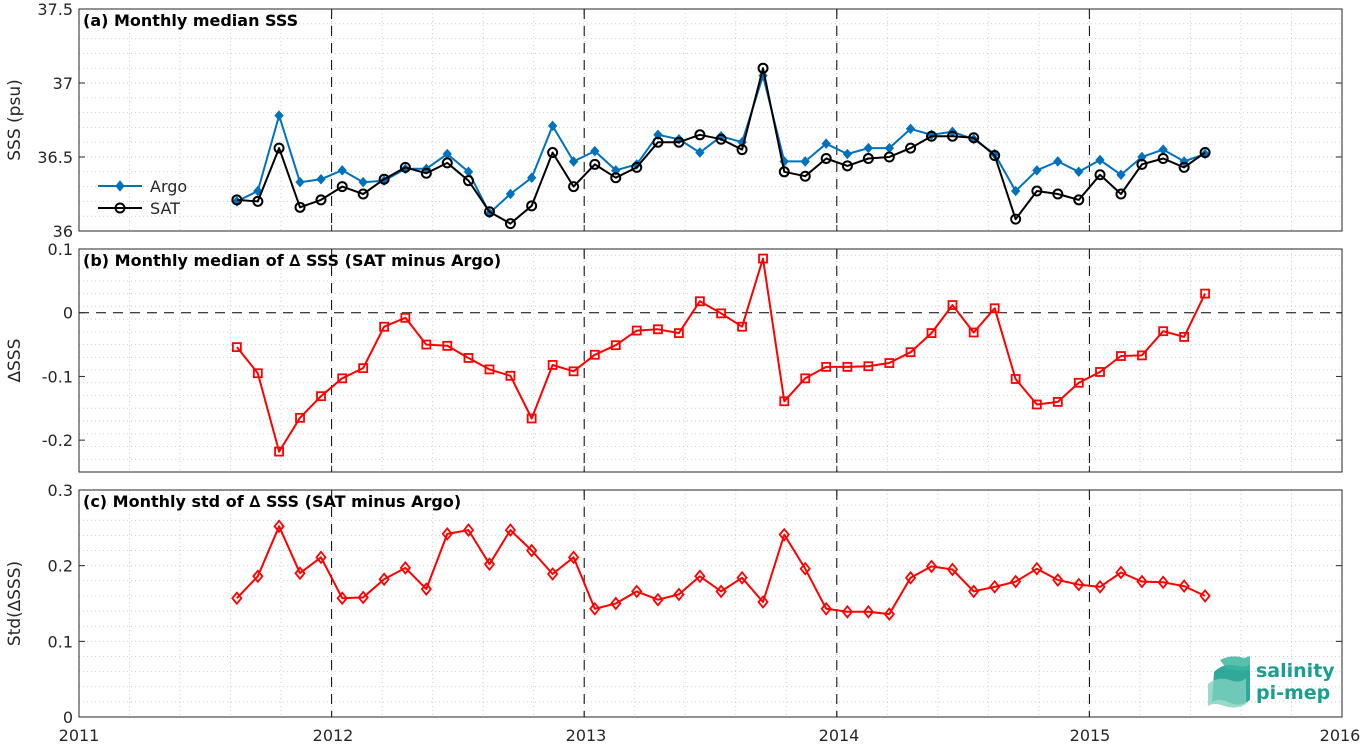  What do you see at coordinates (120, 186) in the screenshot?
I see `legend-argo-marker` at bounding box center [120, 186].